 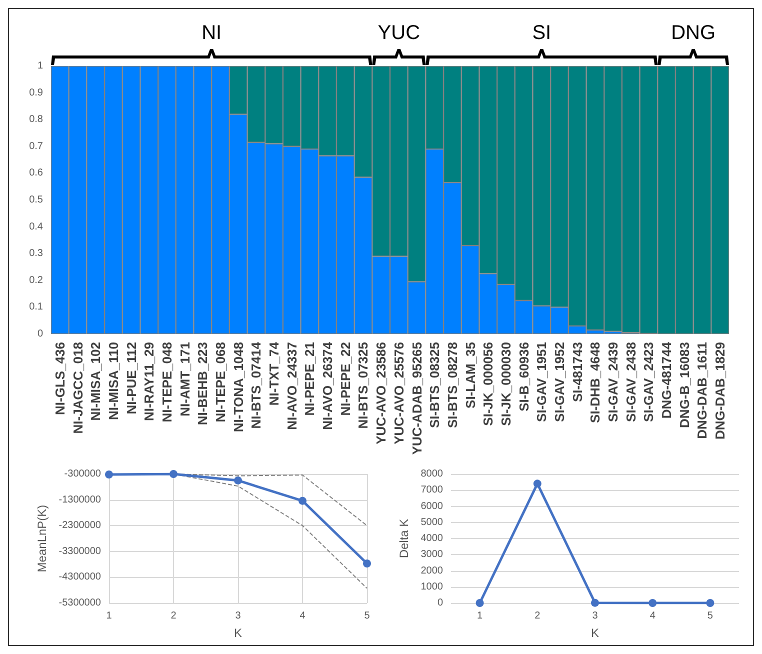 I want to click on y-tick-label: 0.7, so click(x=36, y=146).